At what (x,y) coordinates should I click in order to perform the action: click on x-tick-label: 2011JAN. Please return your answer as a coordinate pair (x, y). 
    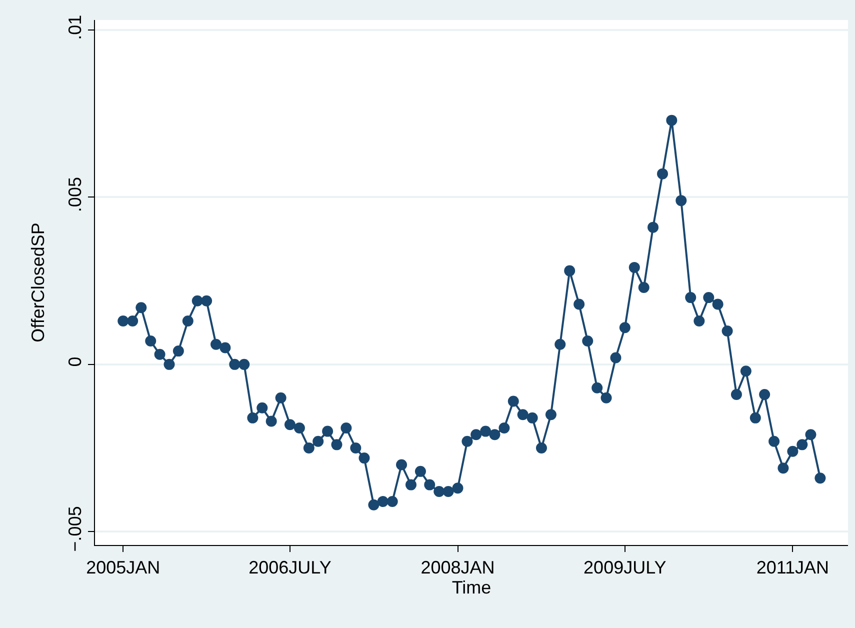
    Looking at the image, I should click on (793, 568).